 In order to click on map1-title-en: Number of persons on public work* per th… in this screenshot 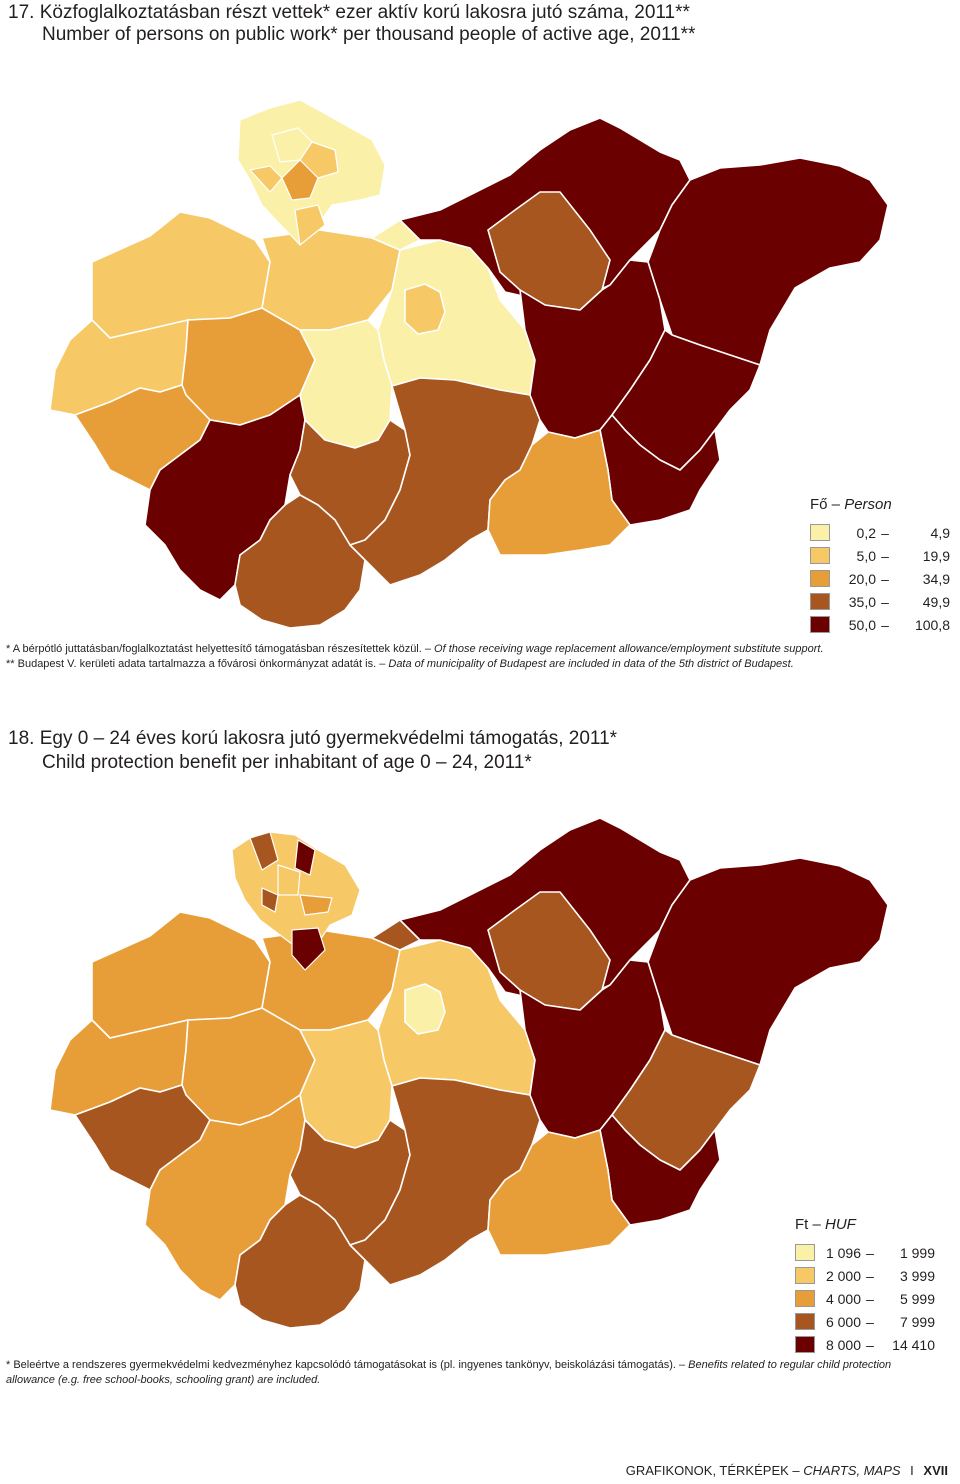, I will do `click(369, 34)`.